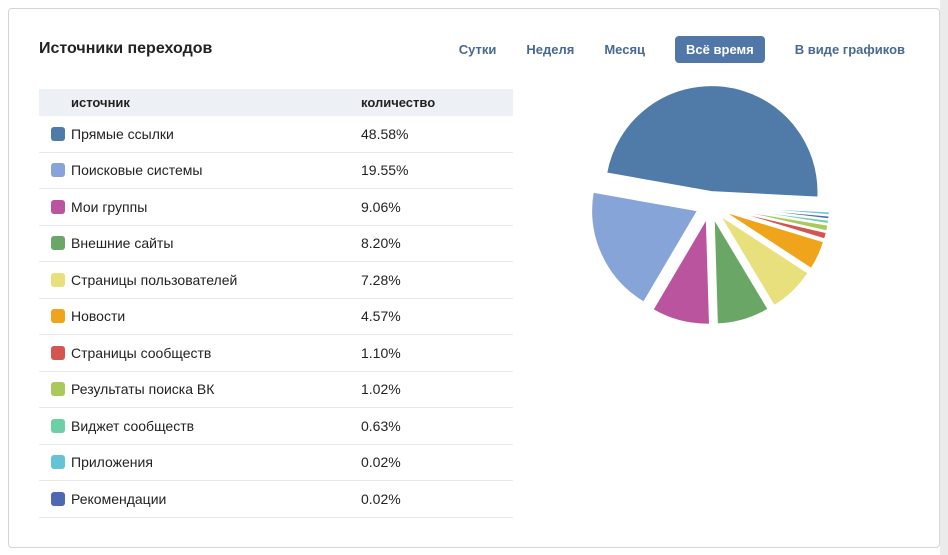 The height and width of the screenshot is (555, 948). What do you see at coordinates (98, 316) in the screenshot?
I see `source-label: Новости` at bounding box center [98, 316].